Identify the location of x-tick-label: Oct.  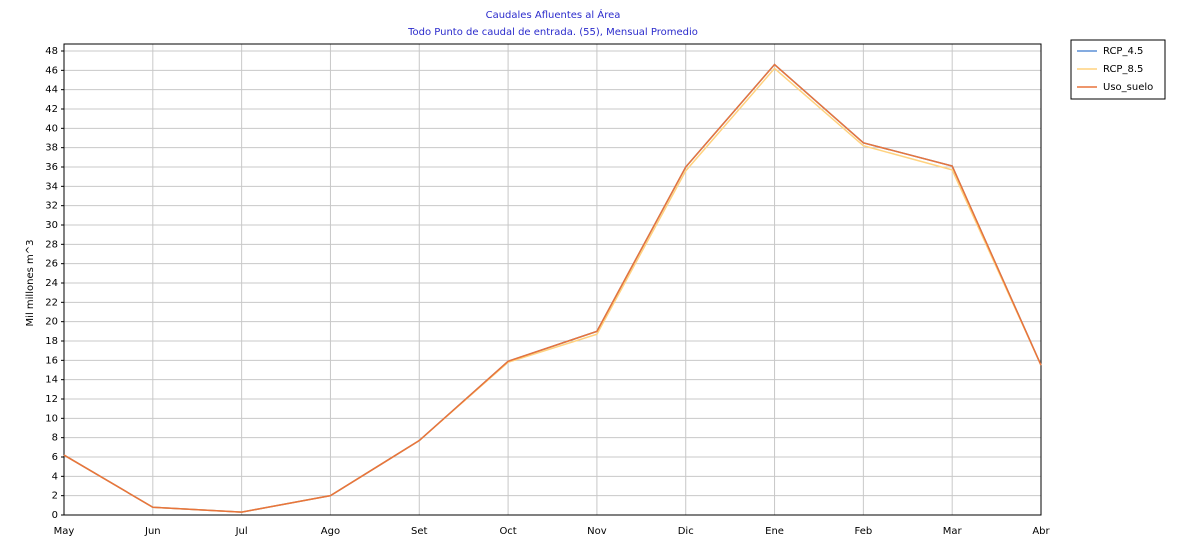
(507, 531).